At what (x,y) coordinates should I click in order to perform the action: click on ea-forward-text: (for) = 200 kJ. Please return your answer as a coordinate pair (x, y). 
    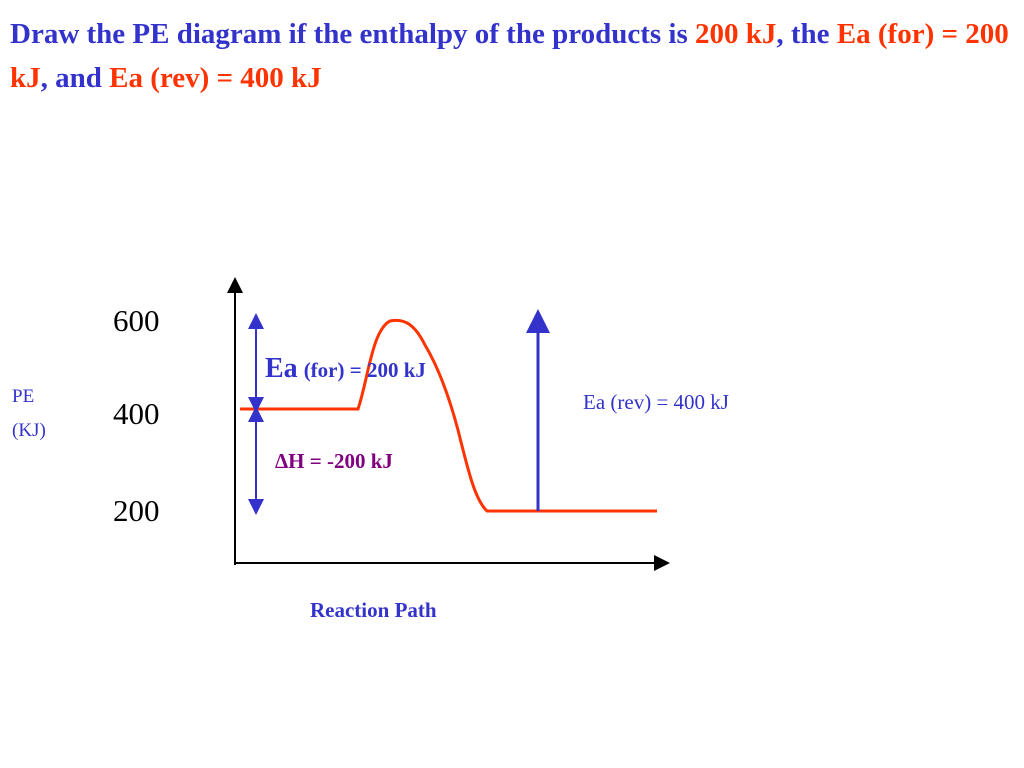
    Looking at the image, I should click on (365, 370).